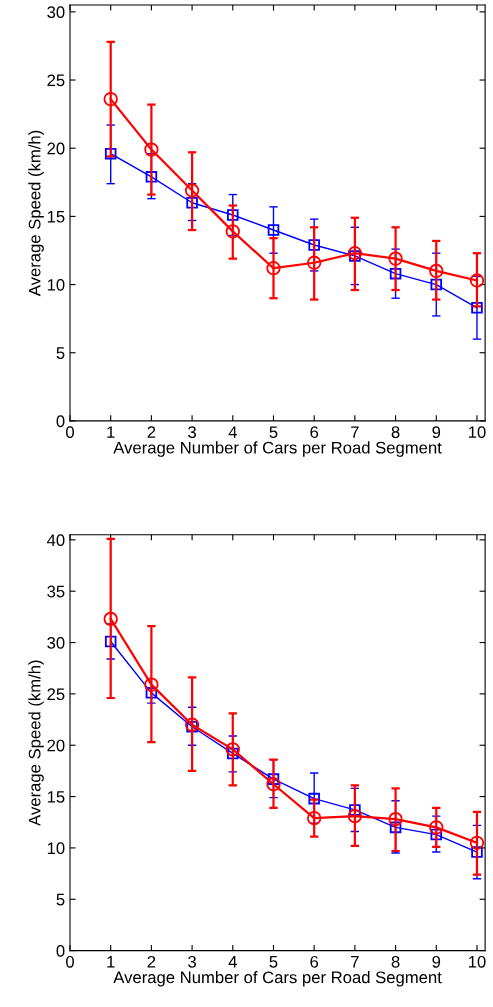 The height and width of the screenshot is (1007, 493). Describe the element at coordinates (56, 591) in the screenshot. I see `y-tick-label: 35` at that location.